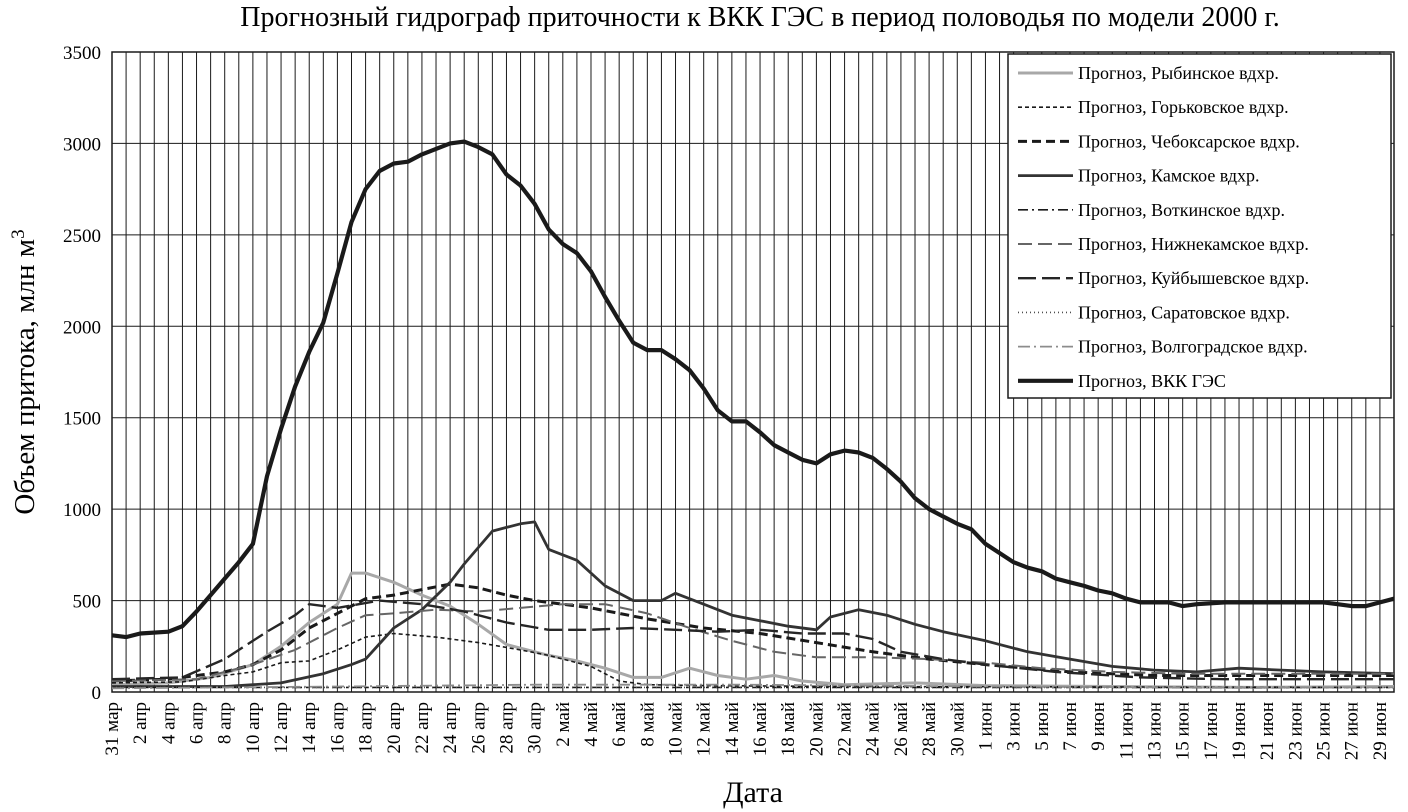 Image resolution: width=1408 pixels, height=812 pixels. Describe the element at coordinates (1184, 312) in the screenshot. I see `legend-entry-label: Прогноз, Саратовское вдхр.` at that location.